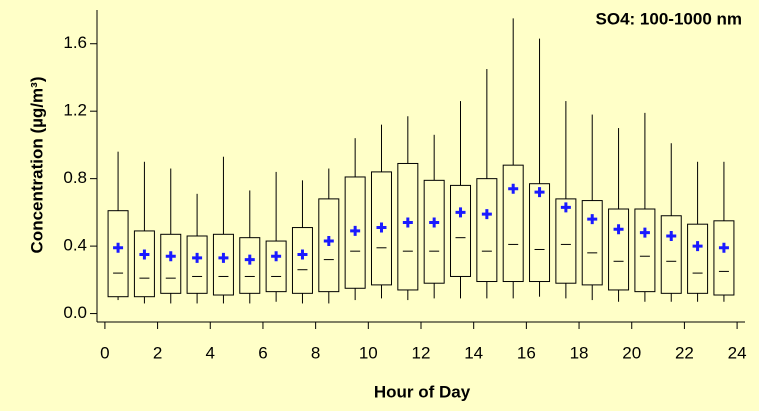 Image resolution: width=759 pixels, height=411 pixels. Describe the element at coordinates (421, 352) in the screenshot. I see `x-tick-label: 12` at that location.